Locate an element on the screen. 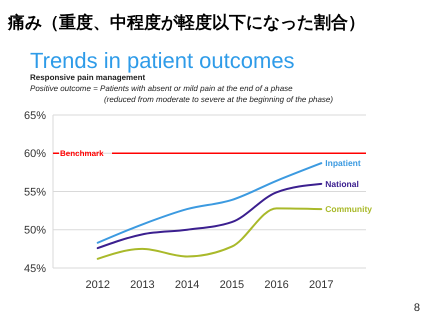  chart-subtitle: Trends in patient outcomes is located at coordinates (162, 60).